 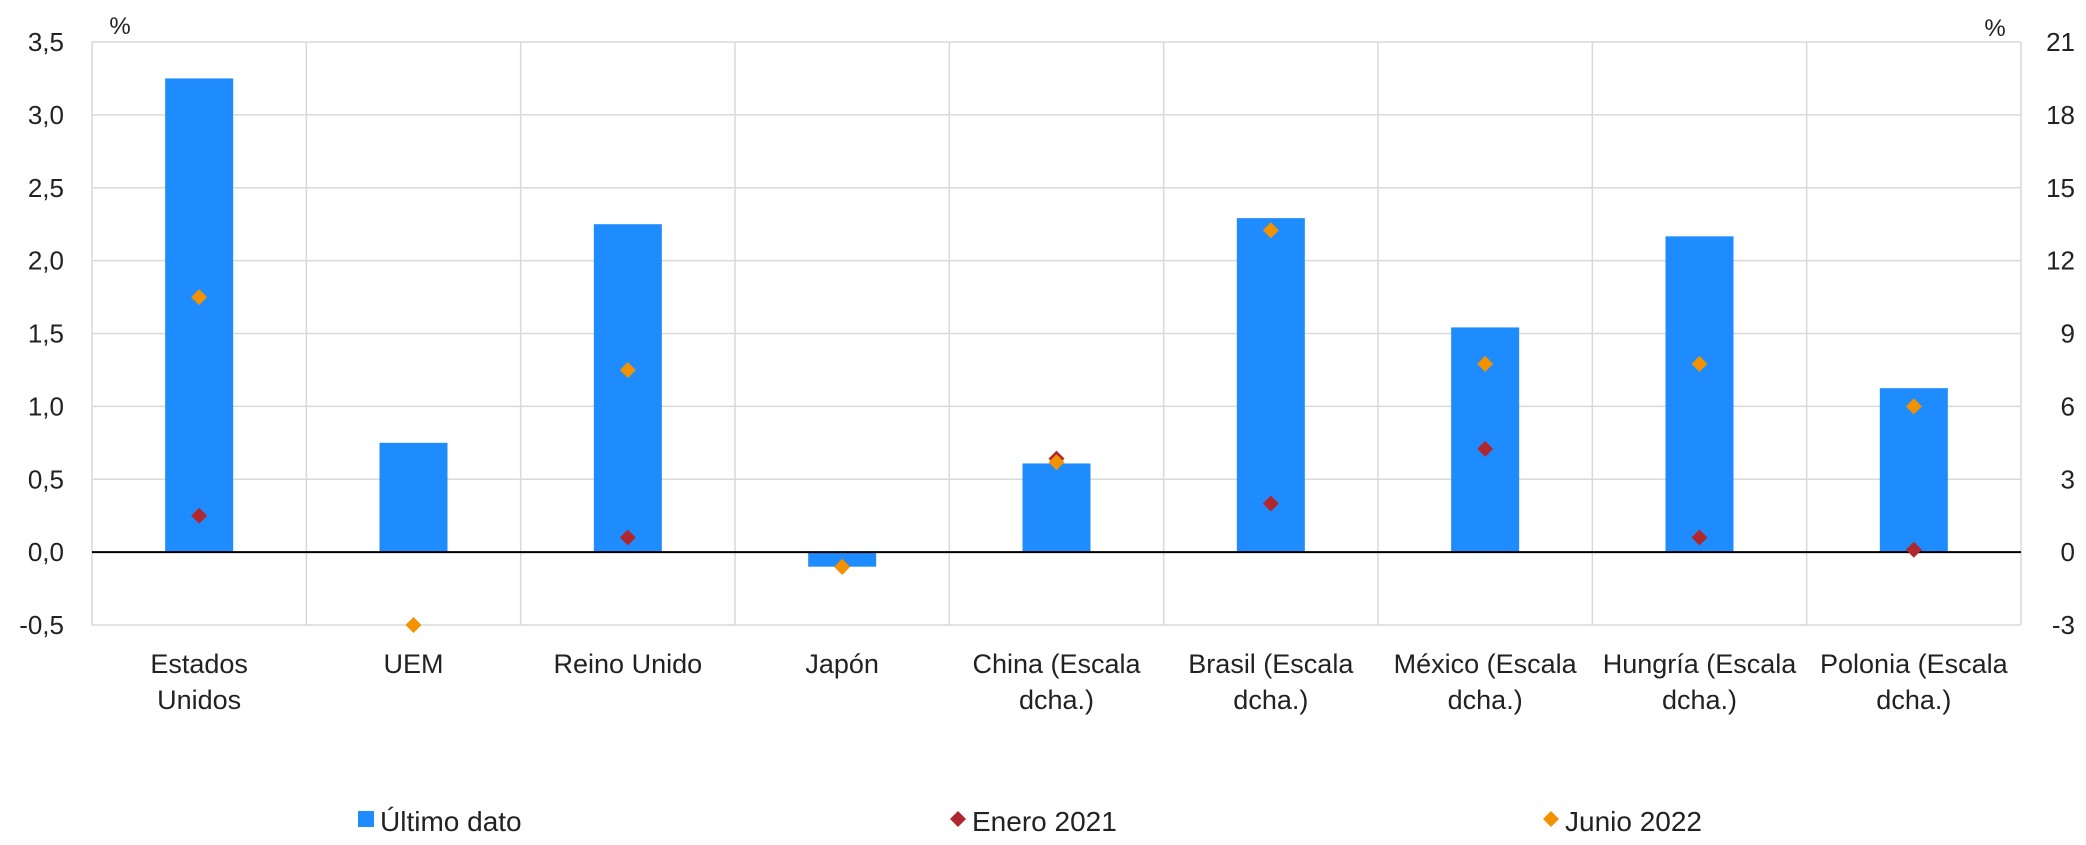 I want to click on left-tick-label: 1,0, so click(x=46, y=406).